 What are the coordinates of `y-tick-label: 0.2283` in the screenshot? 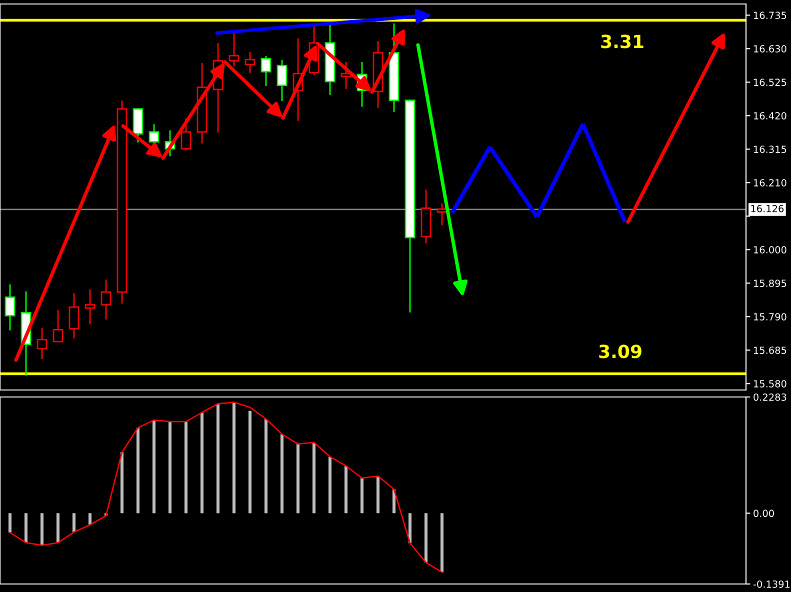 It's located at (770, 397).